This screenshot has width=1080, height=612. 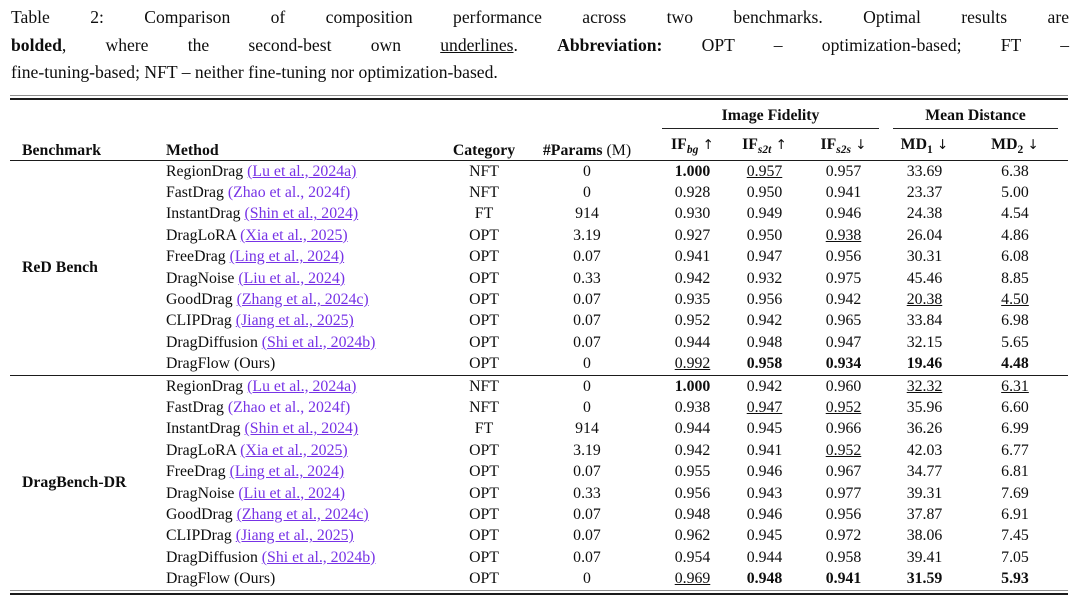 What do you see at coordinates (924, 472) in the screenshot?
I see `metric-value: 34.77` at bounding box center [924, 472].